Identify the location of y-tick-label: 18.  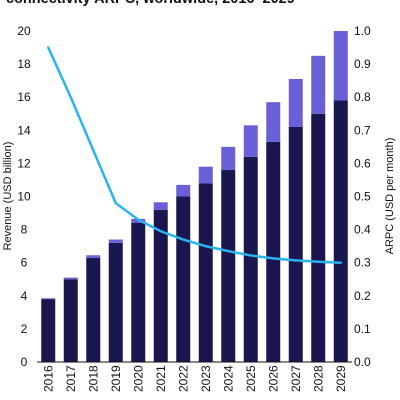
(24, 64).